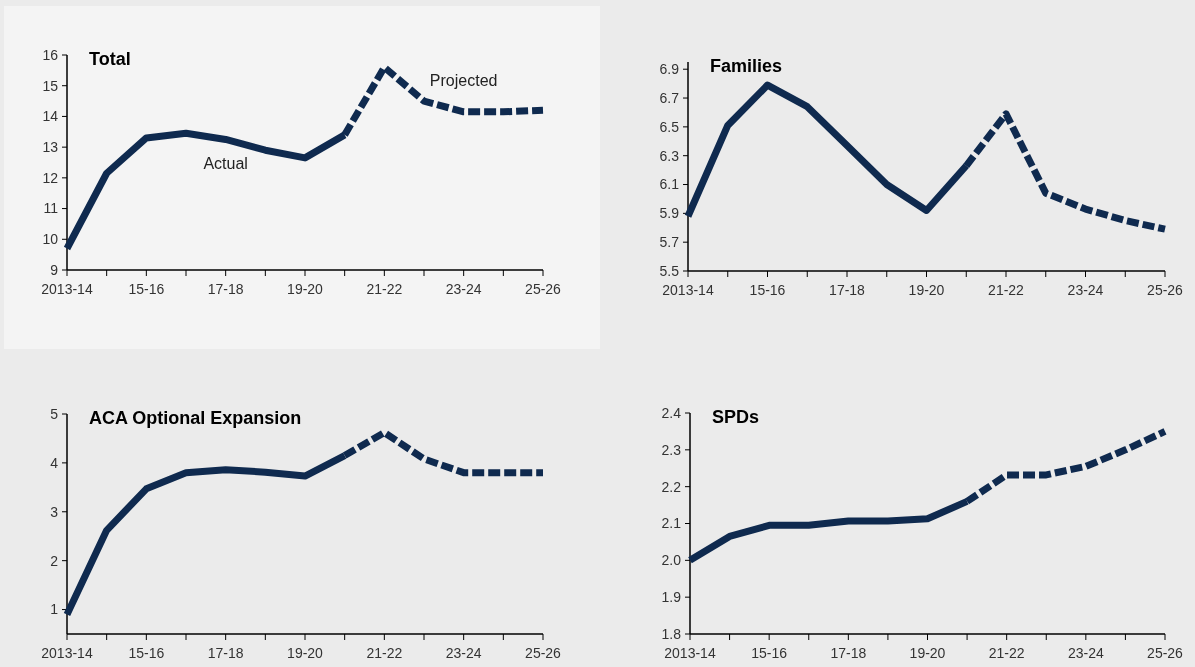 The height and width of the screenshot is (667, 1195). What do you see at coordinates (671, 560) in the screenshot?
I see `y-tick-label: 2.0` at bounding box center [671, 560].